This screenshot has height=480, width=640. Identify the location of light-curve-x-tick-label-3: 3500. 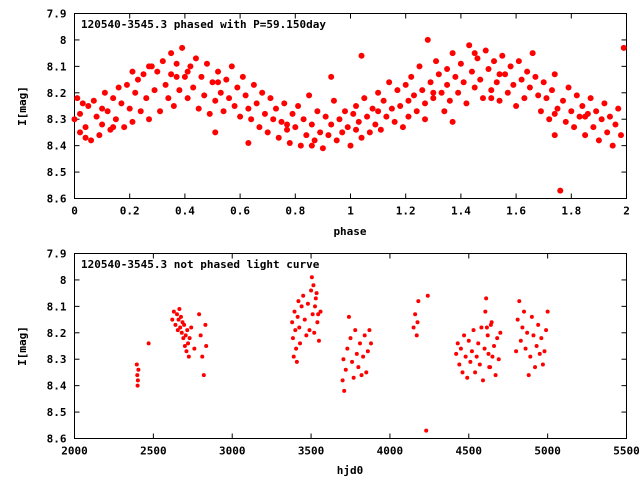
(311, 451).